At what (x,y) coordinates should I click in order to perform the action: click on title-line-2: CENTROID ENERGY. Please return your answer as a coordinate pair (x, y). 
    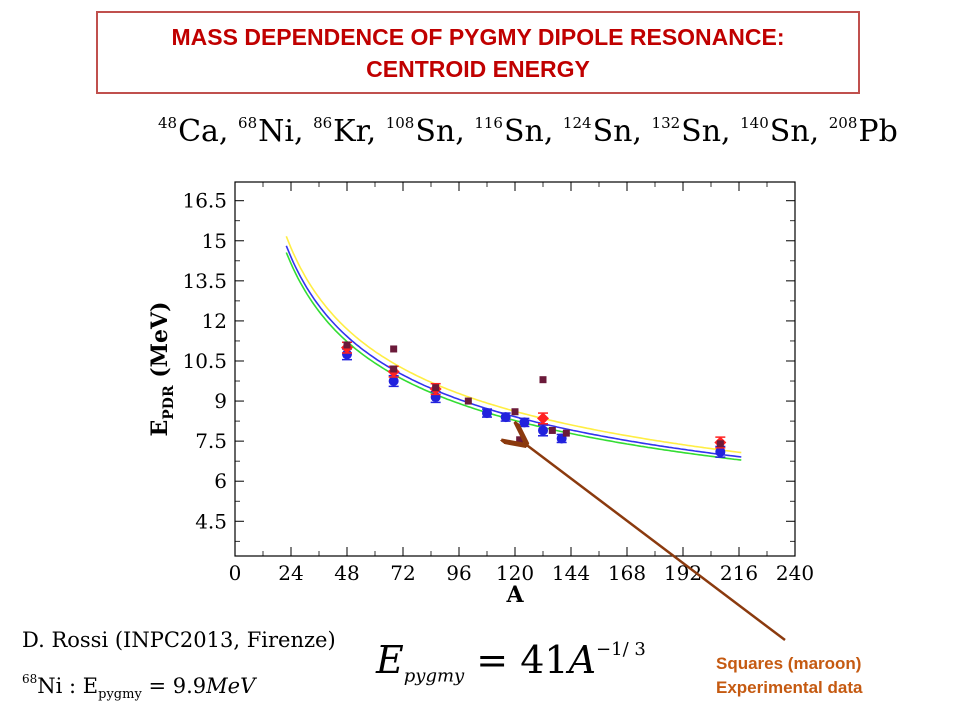
    Looking at the image, I should click on (478, 69).